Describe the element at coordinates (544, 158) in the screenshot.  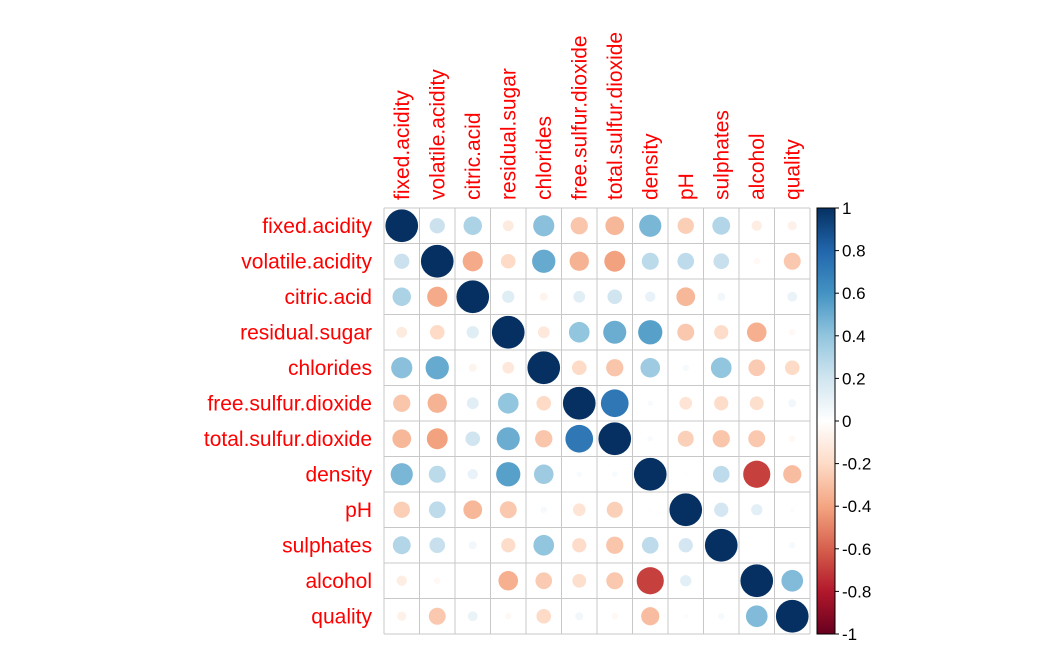
I see `column-label: chlorides` at that location.